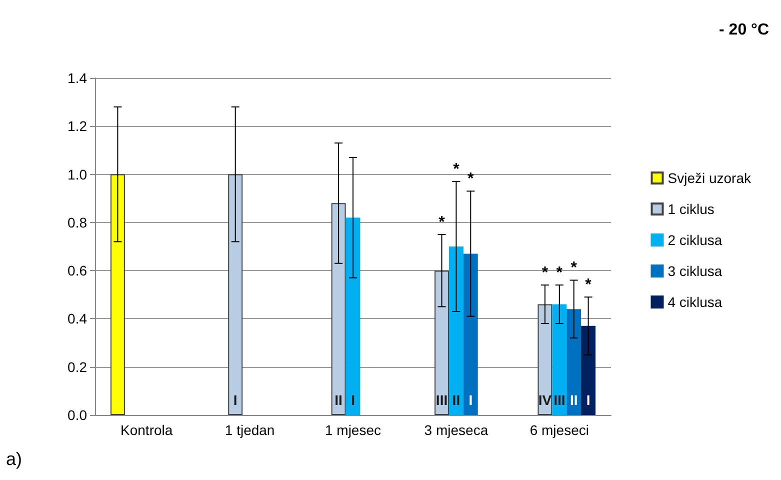 This screenshot has height=480, width=781. I want to click on y-tick-label: 0.8, so click(78, 222).